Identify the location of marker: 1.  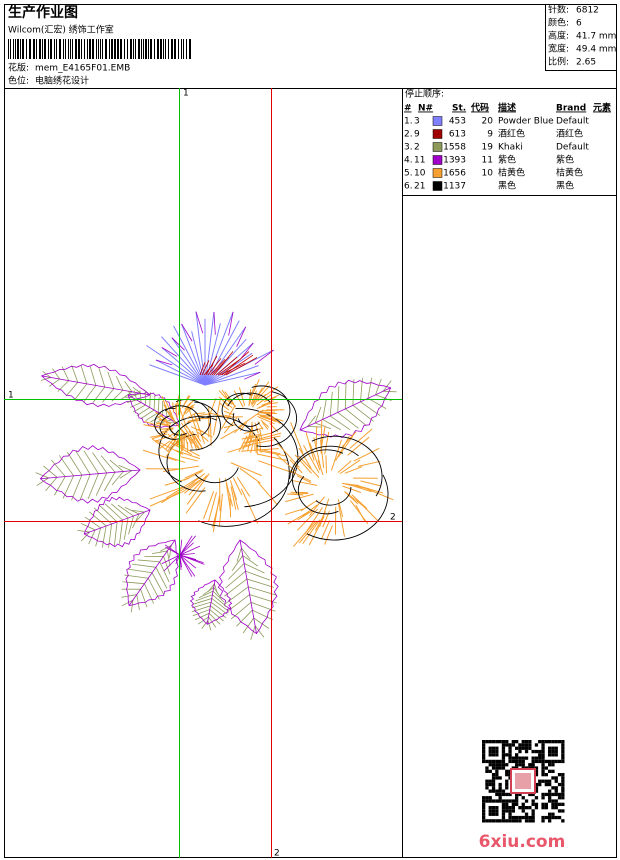
(186, 94).